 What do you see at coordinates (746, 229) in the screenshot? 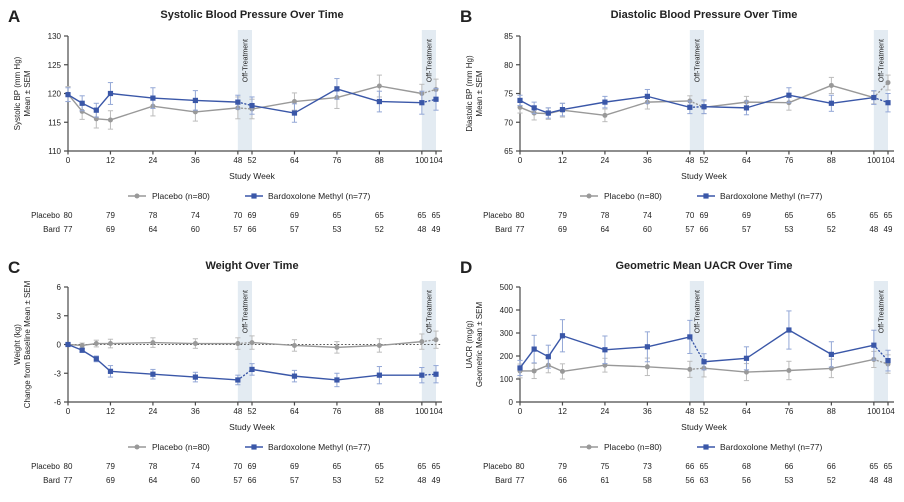
I see `table-cell: 57` at bounding box center [746, 229].